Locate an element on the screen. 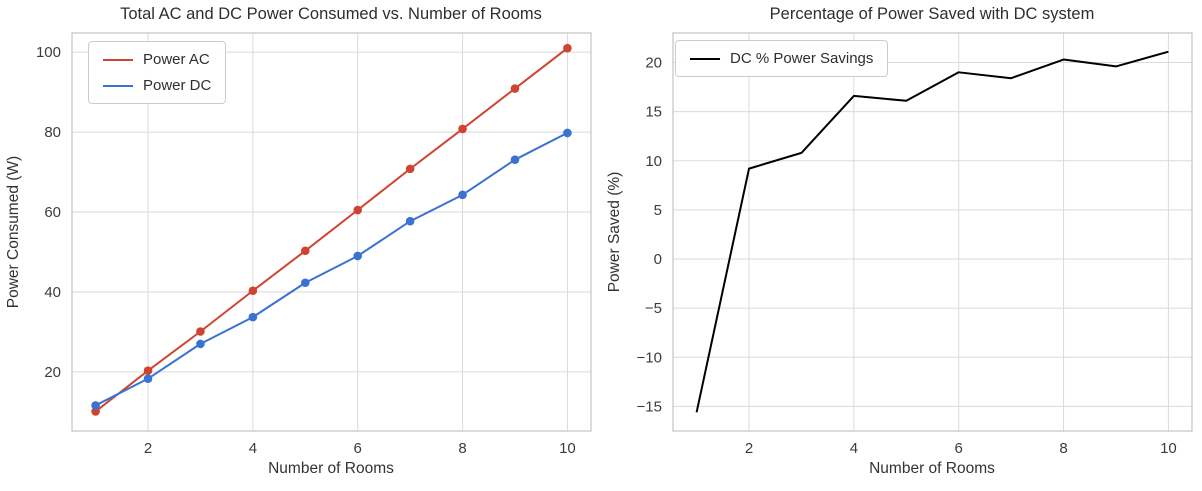 The image size is (1202, 491). y-tick-label: −15 is located at coordinates (649, 406).